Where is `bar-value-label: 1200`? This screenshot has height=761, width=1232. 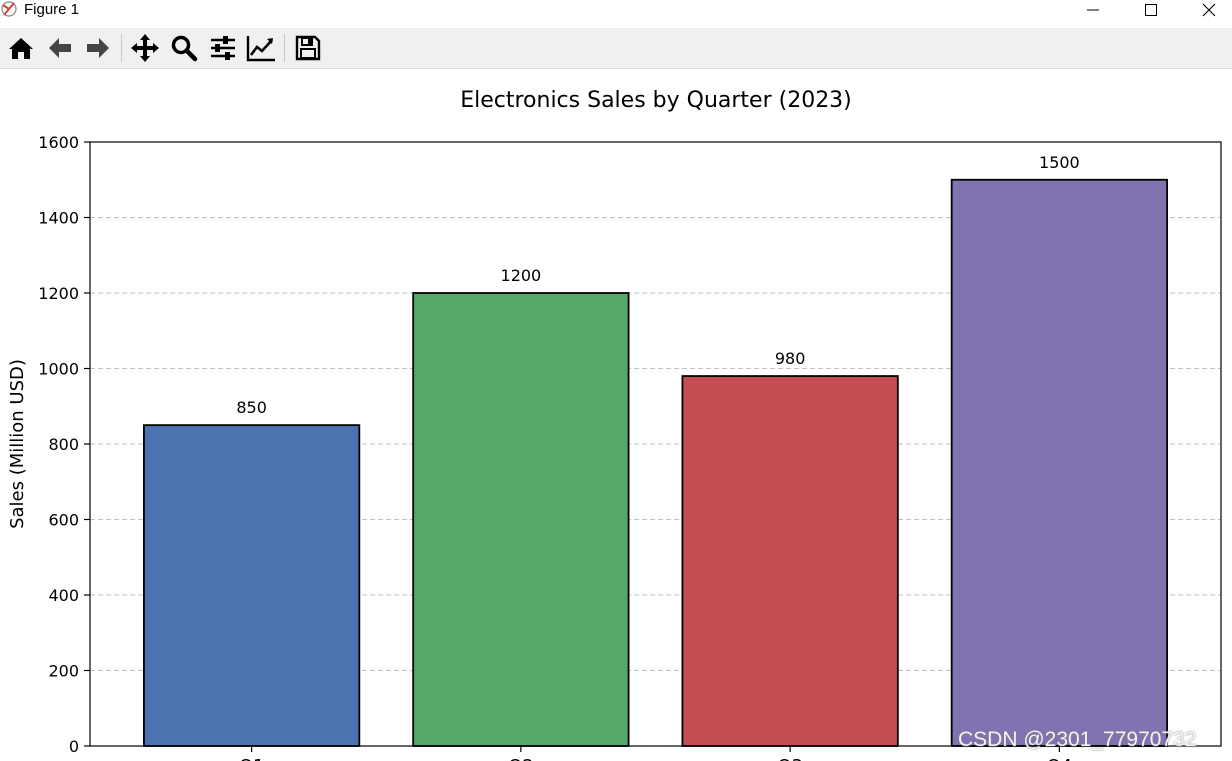 bar-value-label: 1200 is located at coordinates (521, 275).